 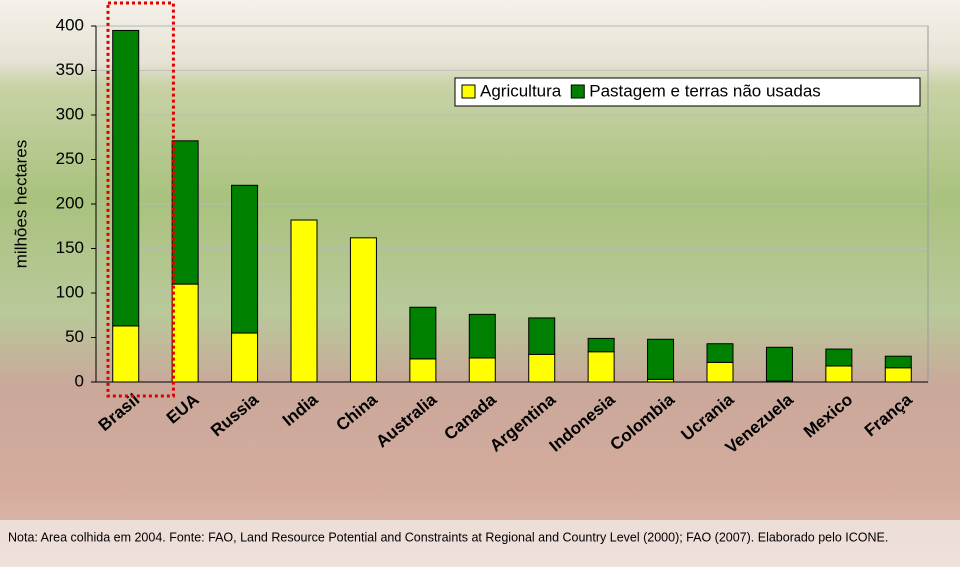 I want to click on y-tick-label: 0, so click(x=79, y=380).